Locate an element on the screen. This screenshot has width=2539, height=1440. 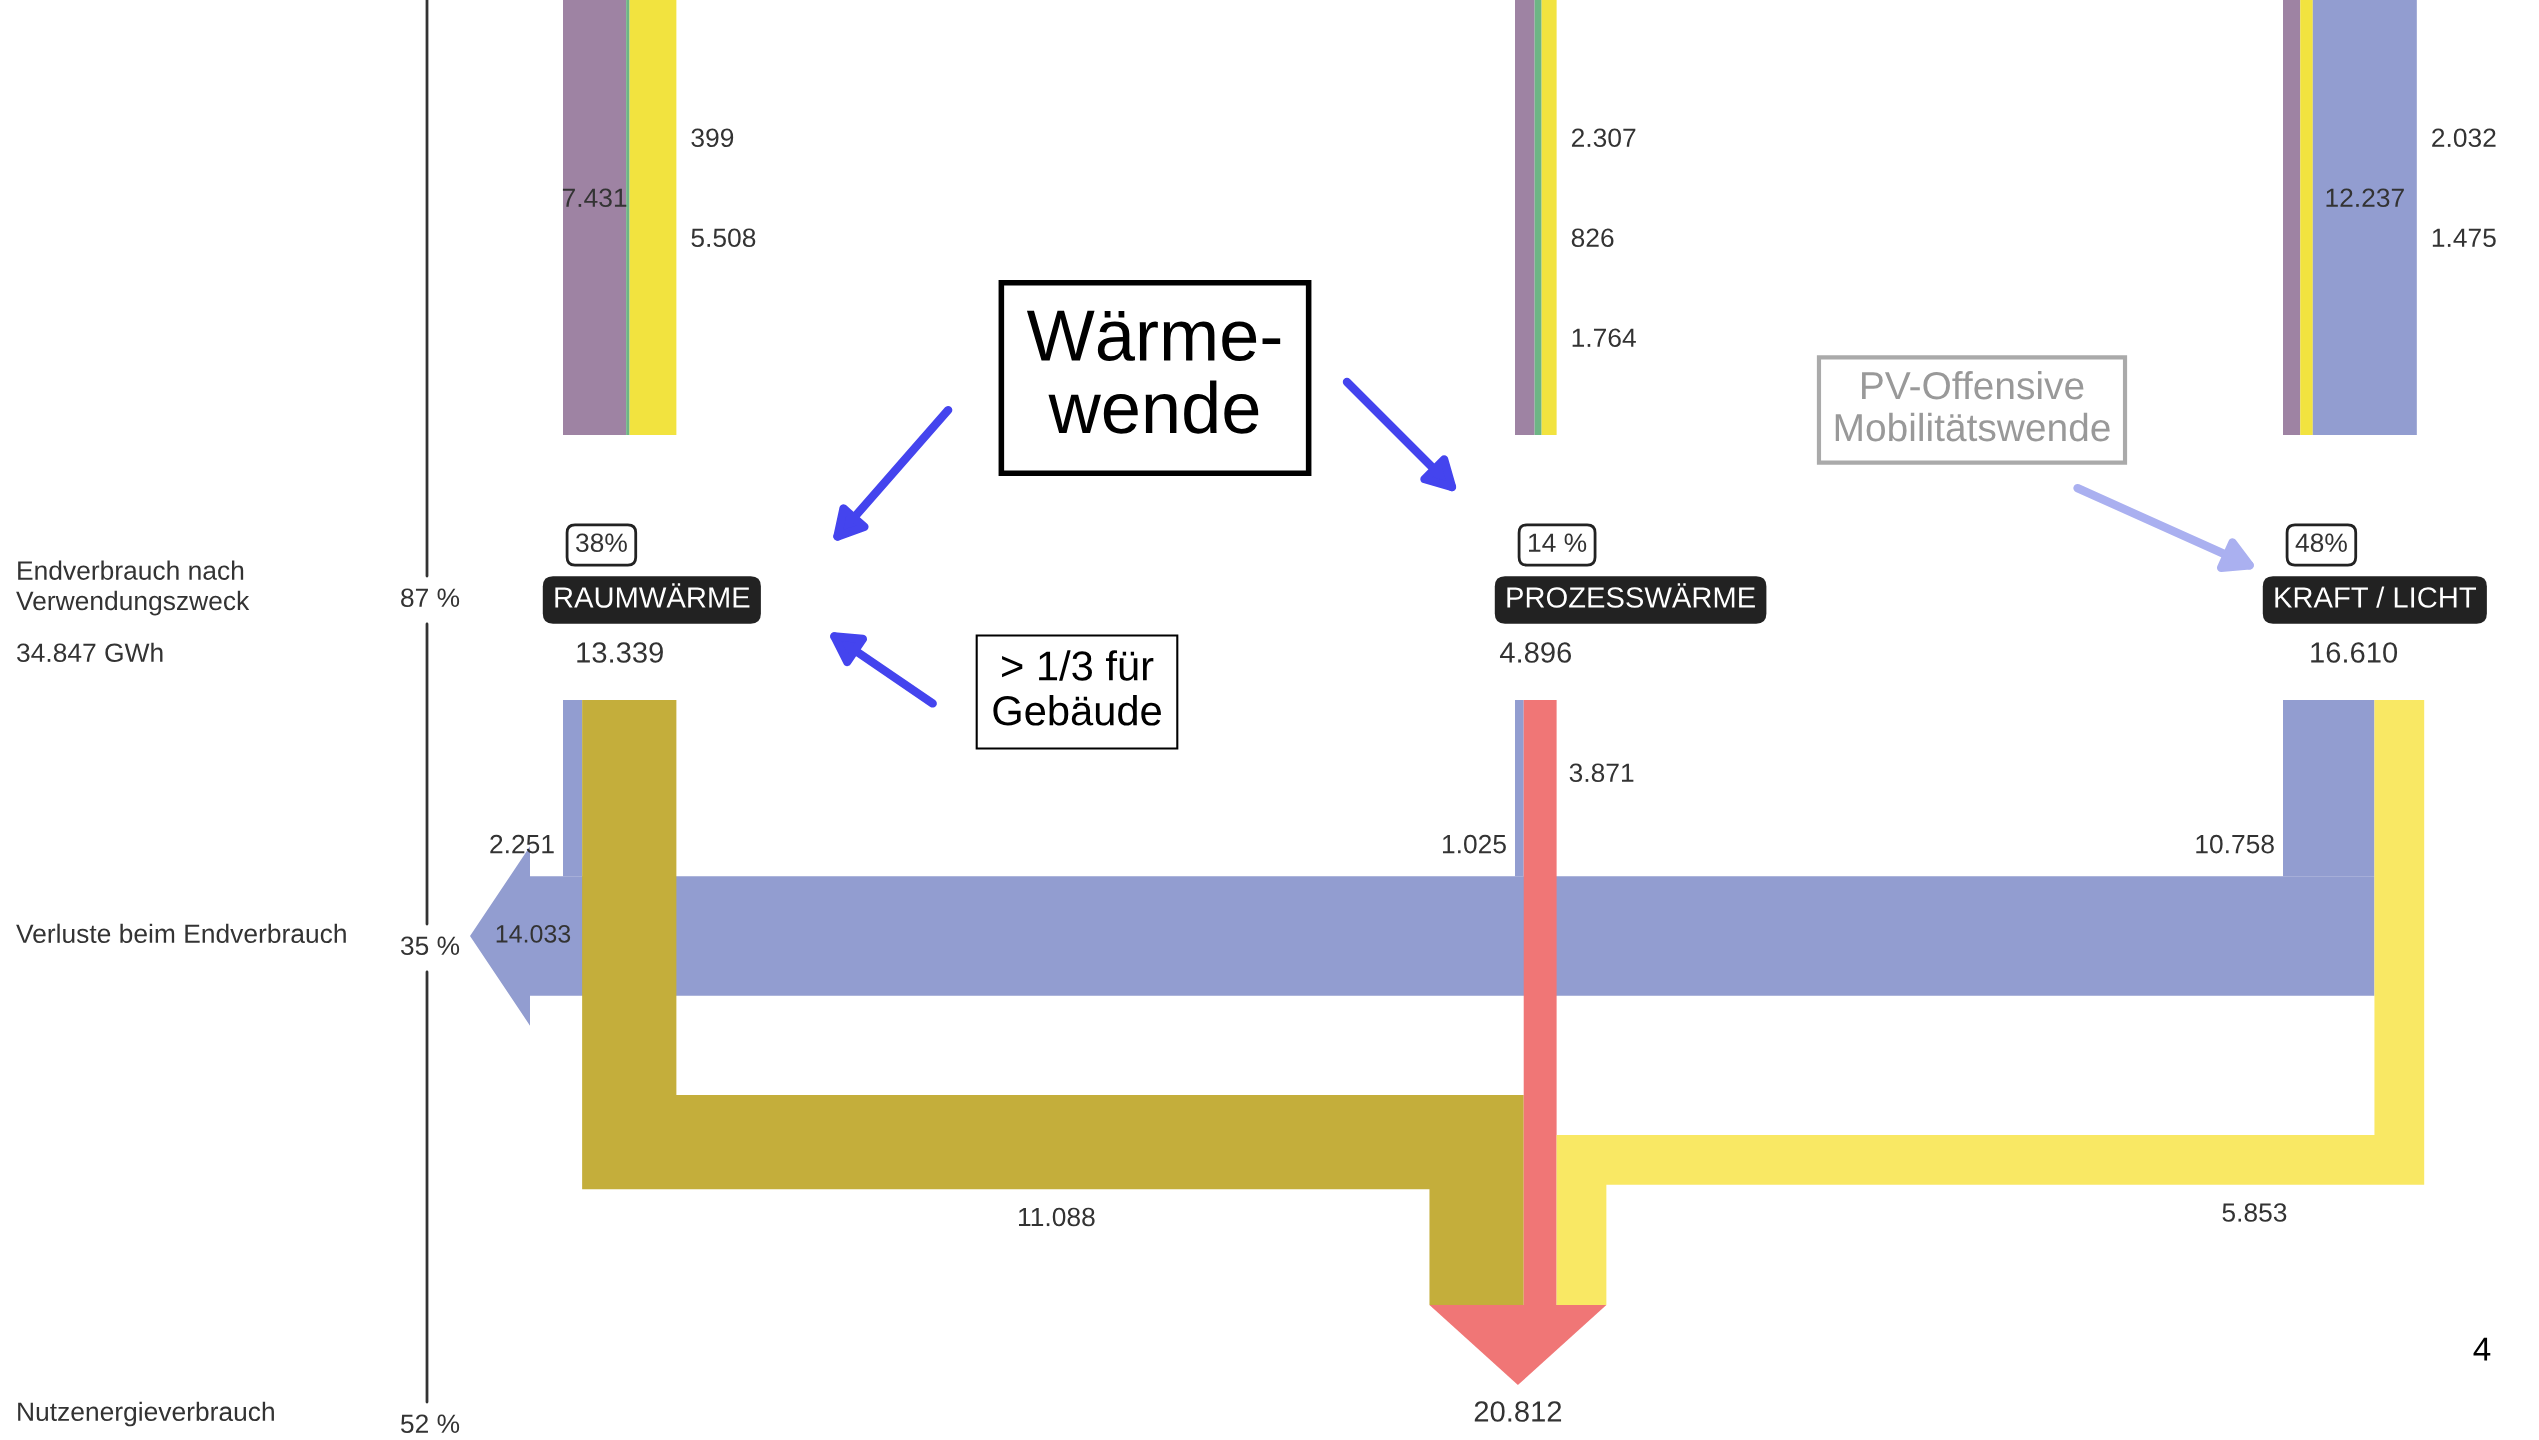
data-label: 11.088 is located at coordinates (1057, 1217).